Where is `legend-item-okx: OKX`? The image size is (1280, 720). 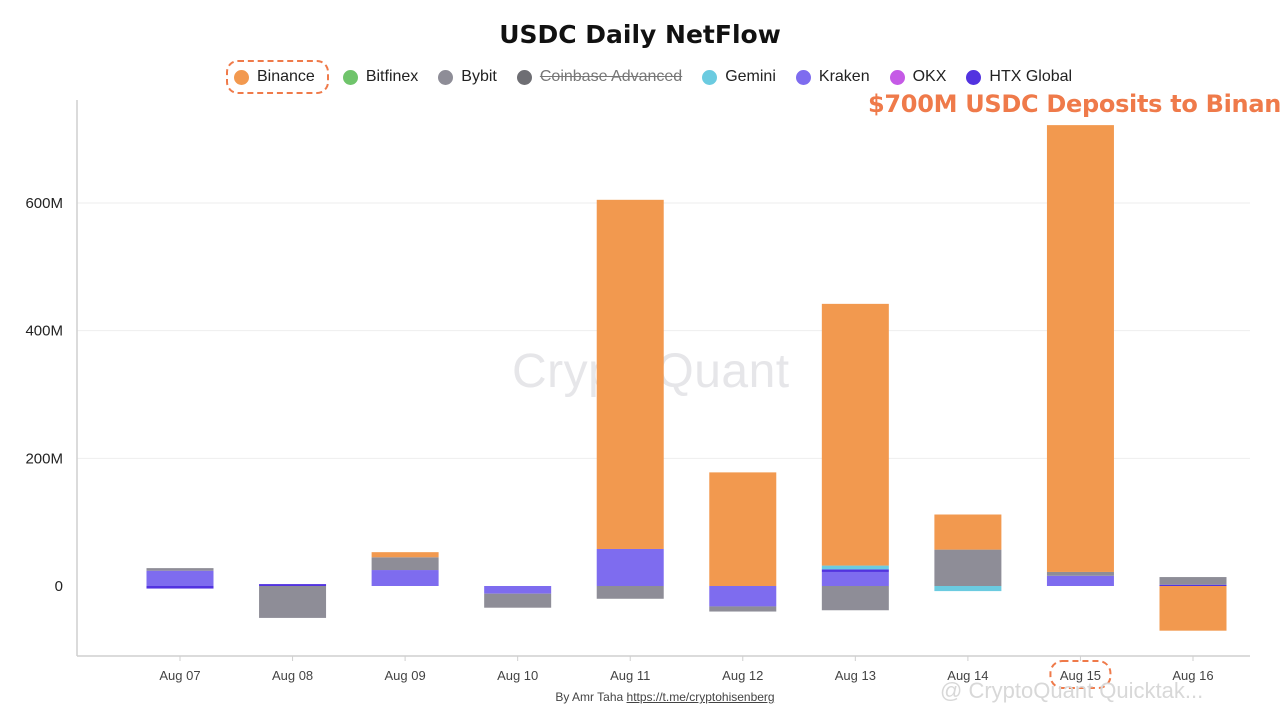 legend-item-okx: OKX is located at coordinates (918, 77).